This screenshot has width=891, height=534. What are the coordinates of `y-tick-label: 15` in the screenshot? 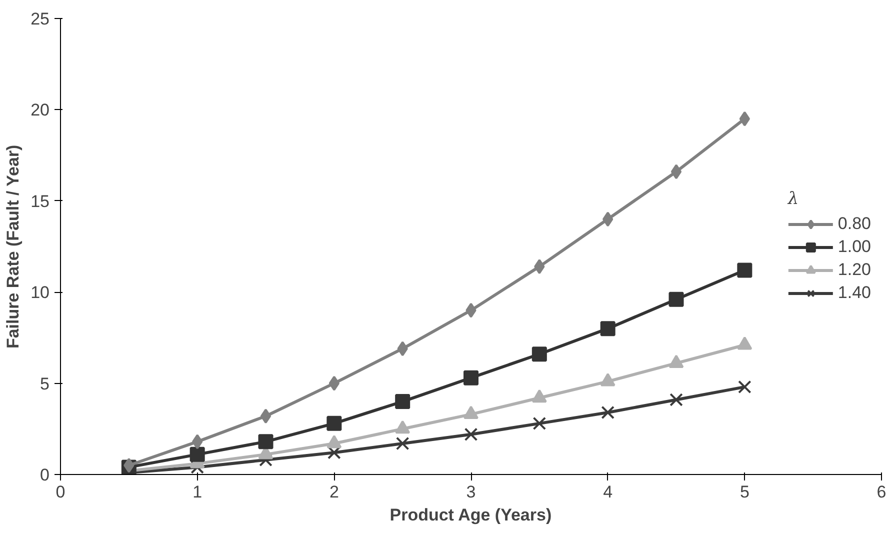 It's located at (40, 201).